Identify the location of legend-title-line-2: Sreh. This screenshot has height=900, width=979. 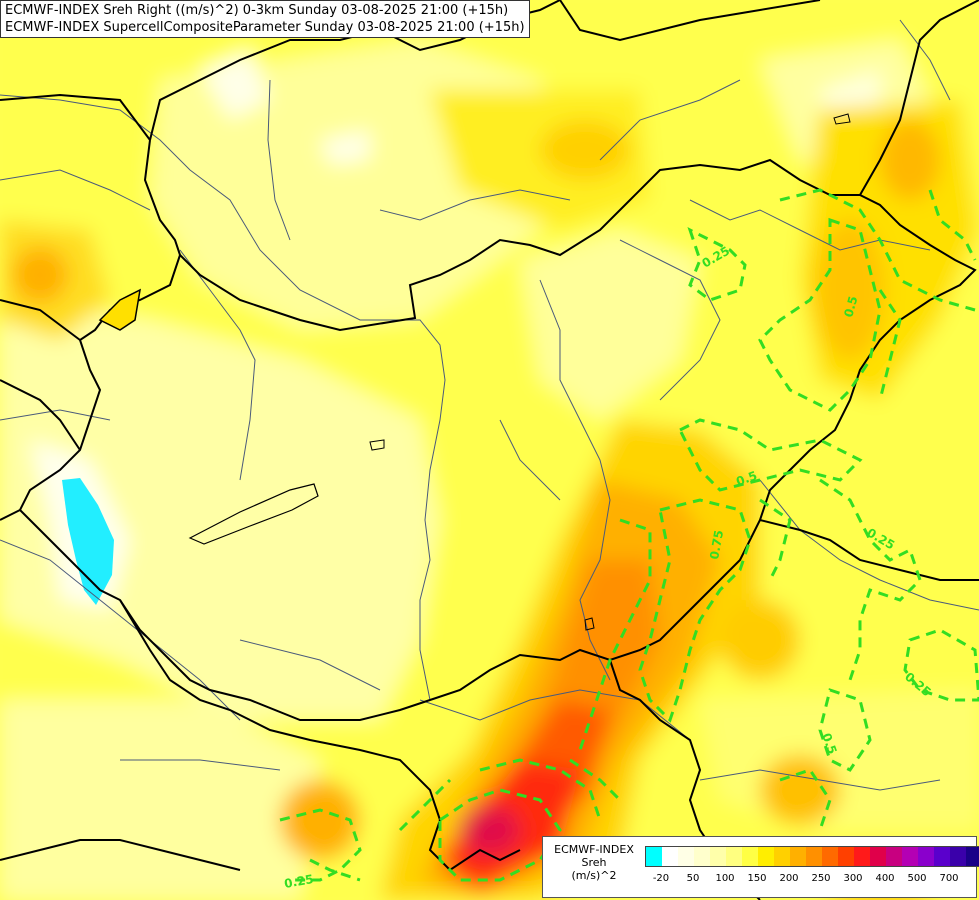
(594, 862).